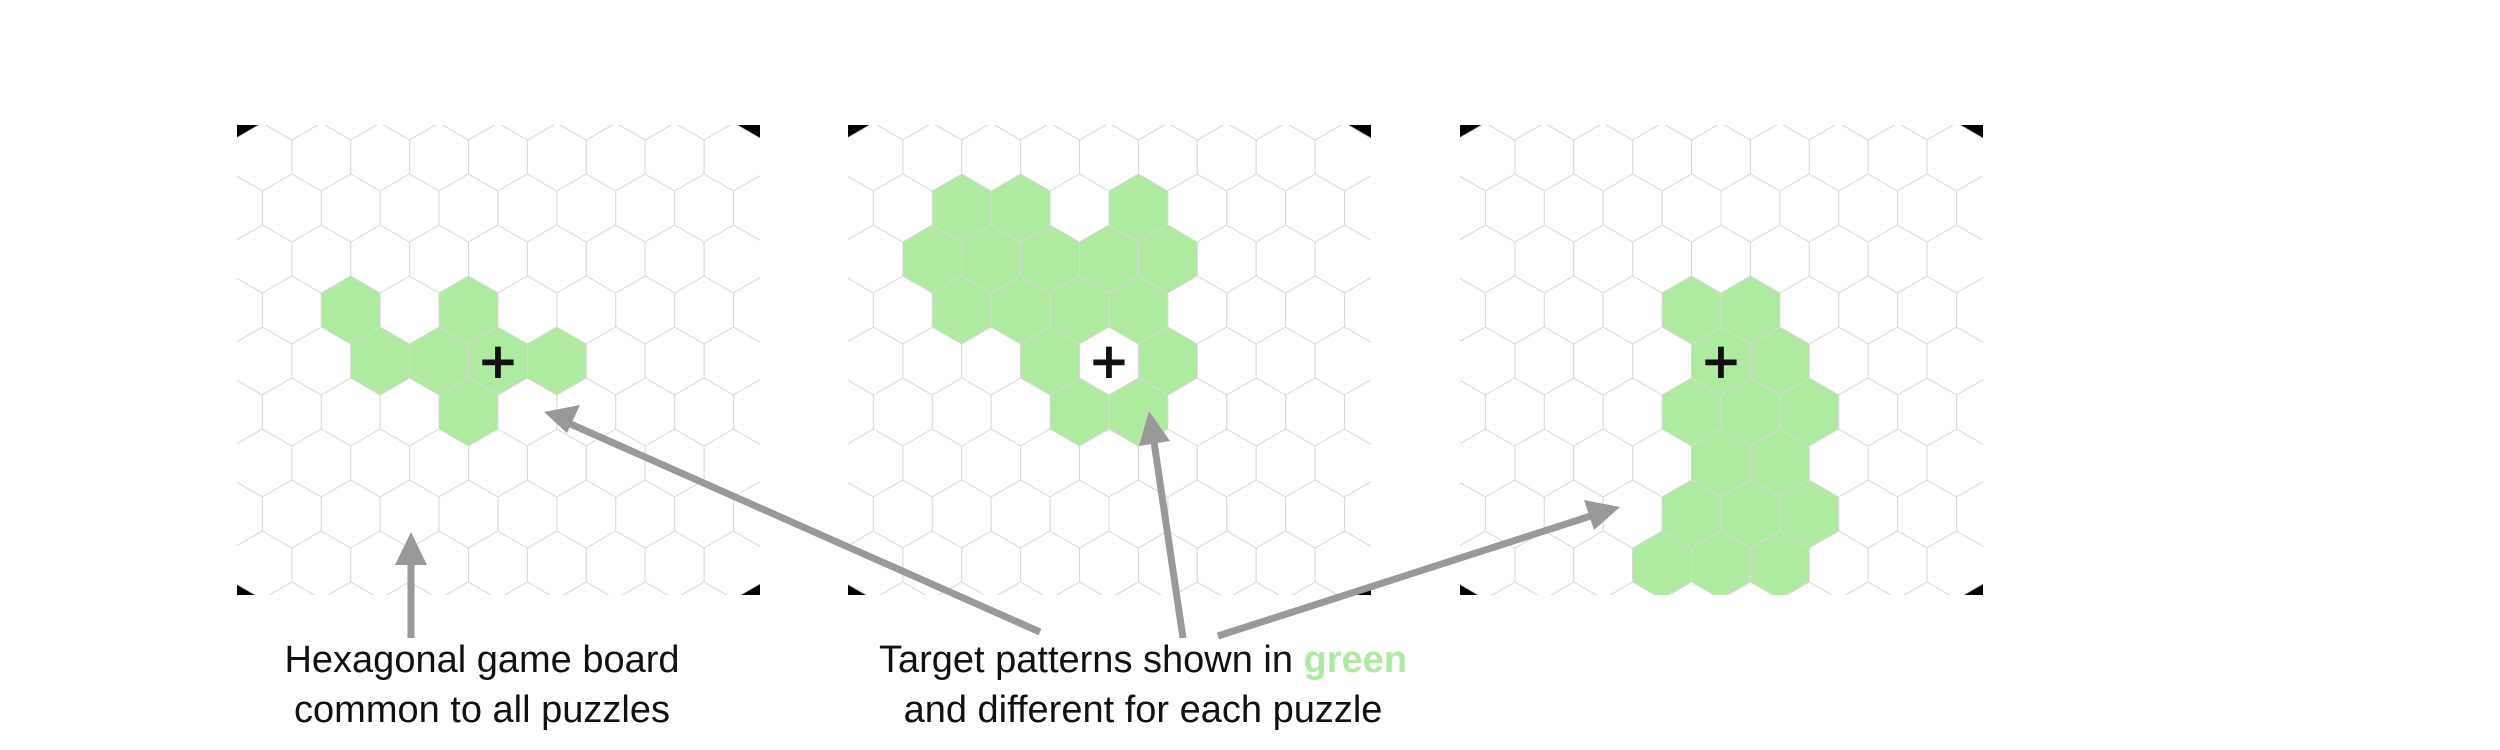 This screenshot has width=2500, height=750. Describe the element at coordinates (1355, 660) in the screenshot. I see `caption-green-word: green` at that location.